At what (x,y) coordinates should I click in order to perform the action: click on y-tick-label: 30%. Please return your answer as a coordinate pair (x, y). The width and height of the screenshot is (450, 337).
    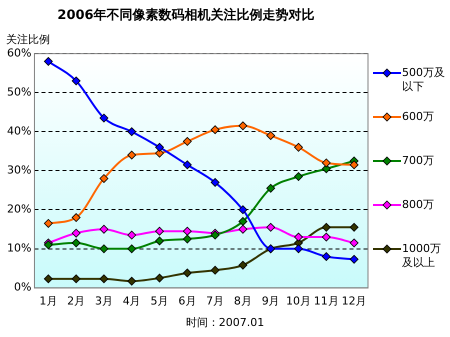
    Looking at the image, I should click on (19, 170).